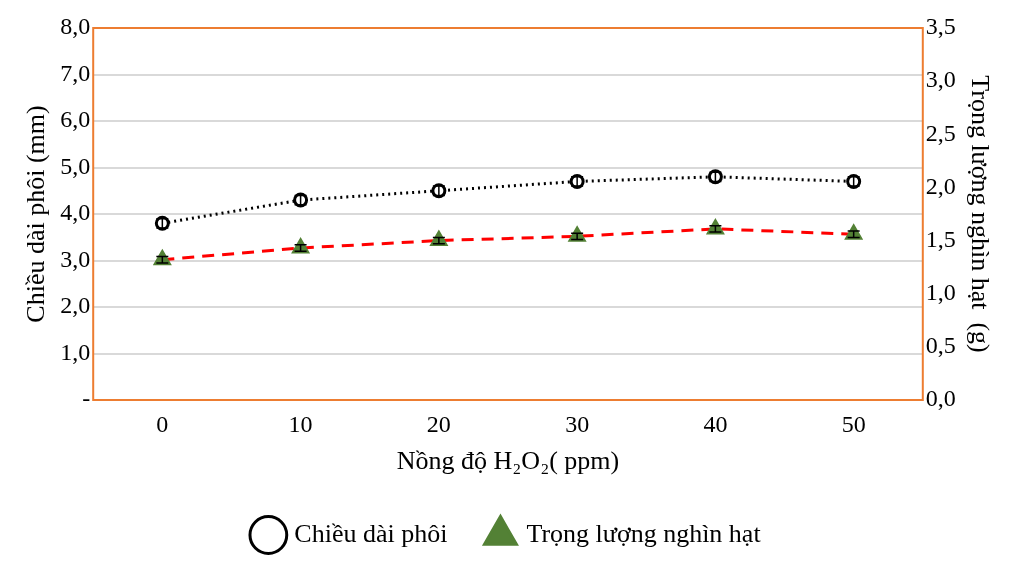 This screenshot has height=583, width=1022. Describe the element at coordinates (940, 185) in the screenshot. I see `y2-tick-label: 2,0` at that location.